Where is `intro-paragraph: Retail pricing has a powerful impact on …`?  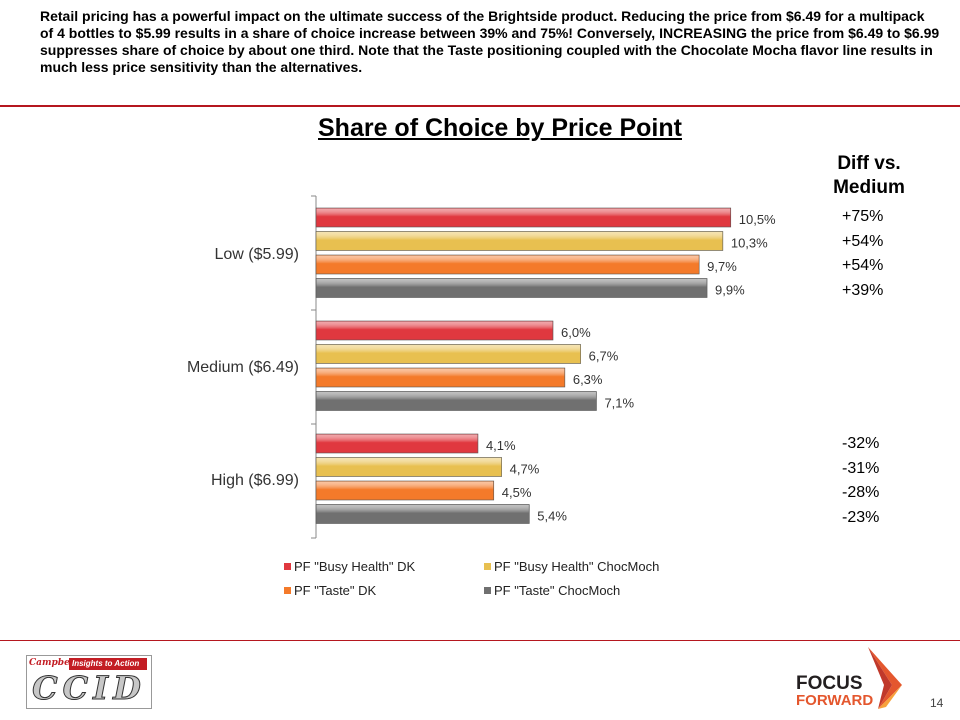 intro-paragraph: Retail pricing has a powerful impact on … is located at coordinates (490, 41).